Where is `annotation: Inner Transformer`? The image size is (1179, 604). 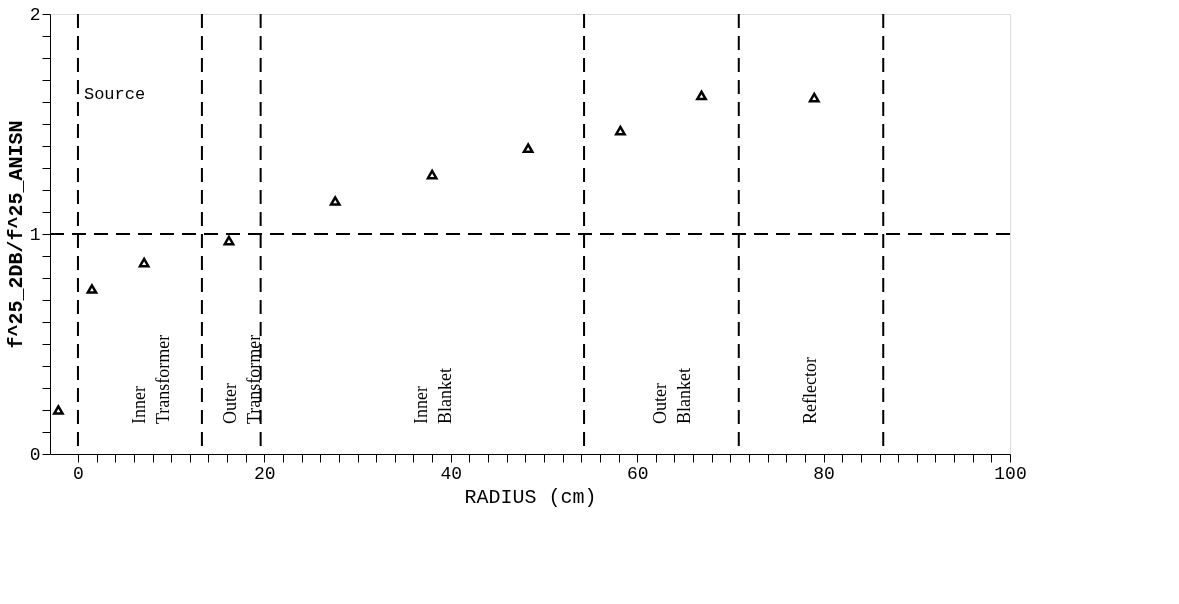 annotation: Inner Transformer is located at coordinates (150, 379).